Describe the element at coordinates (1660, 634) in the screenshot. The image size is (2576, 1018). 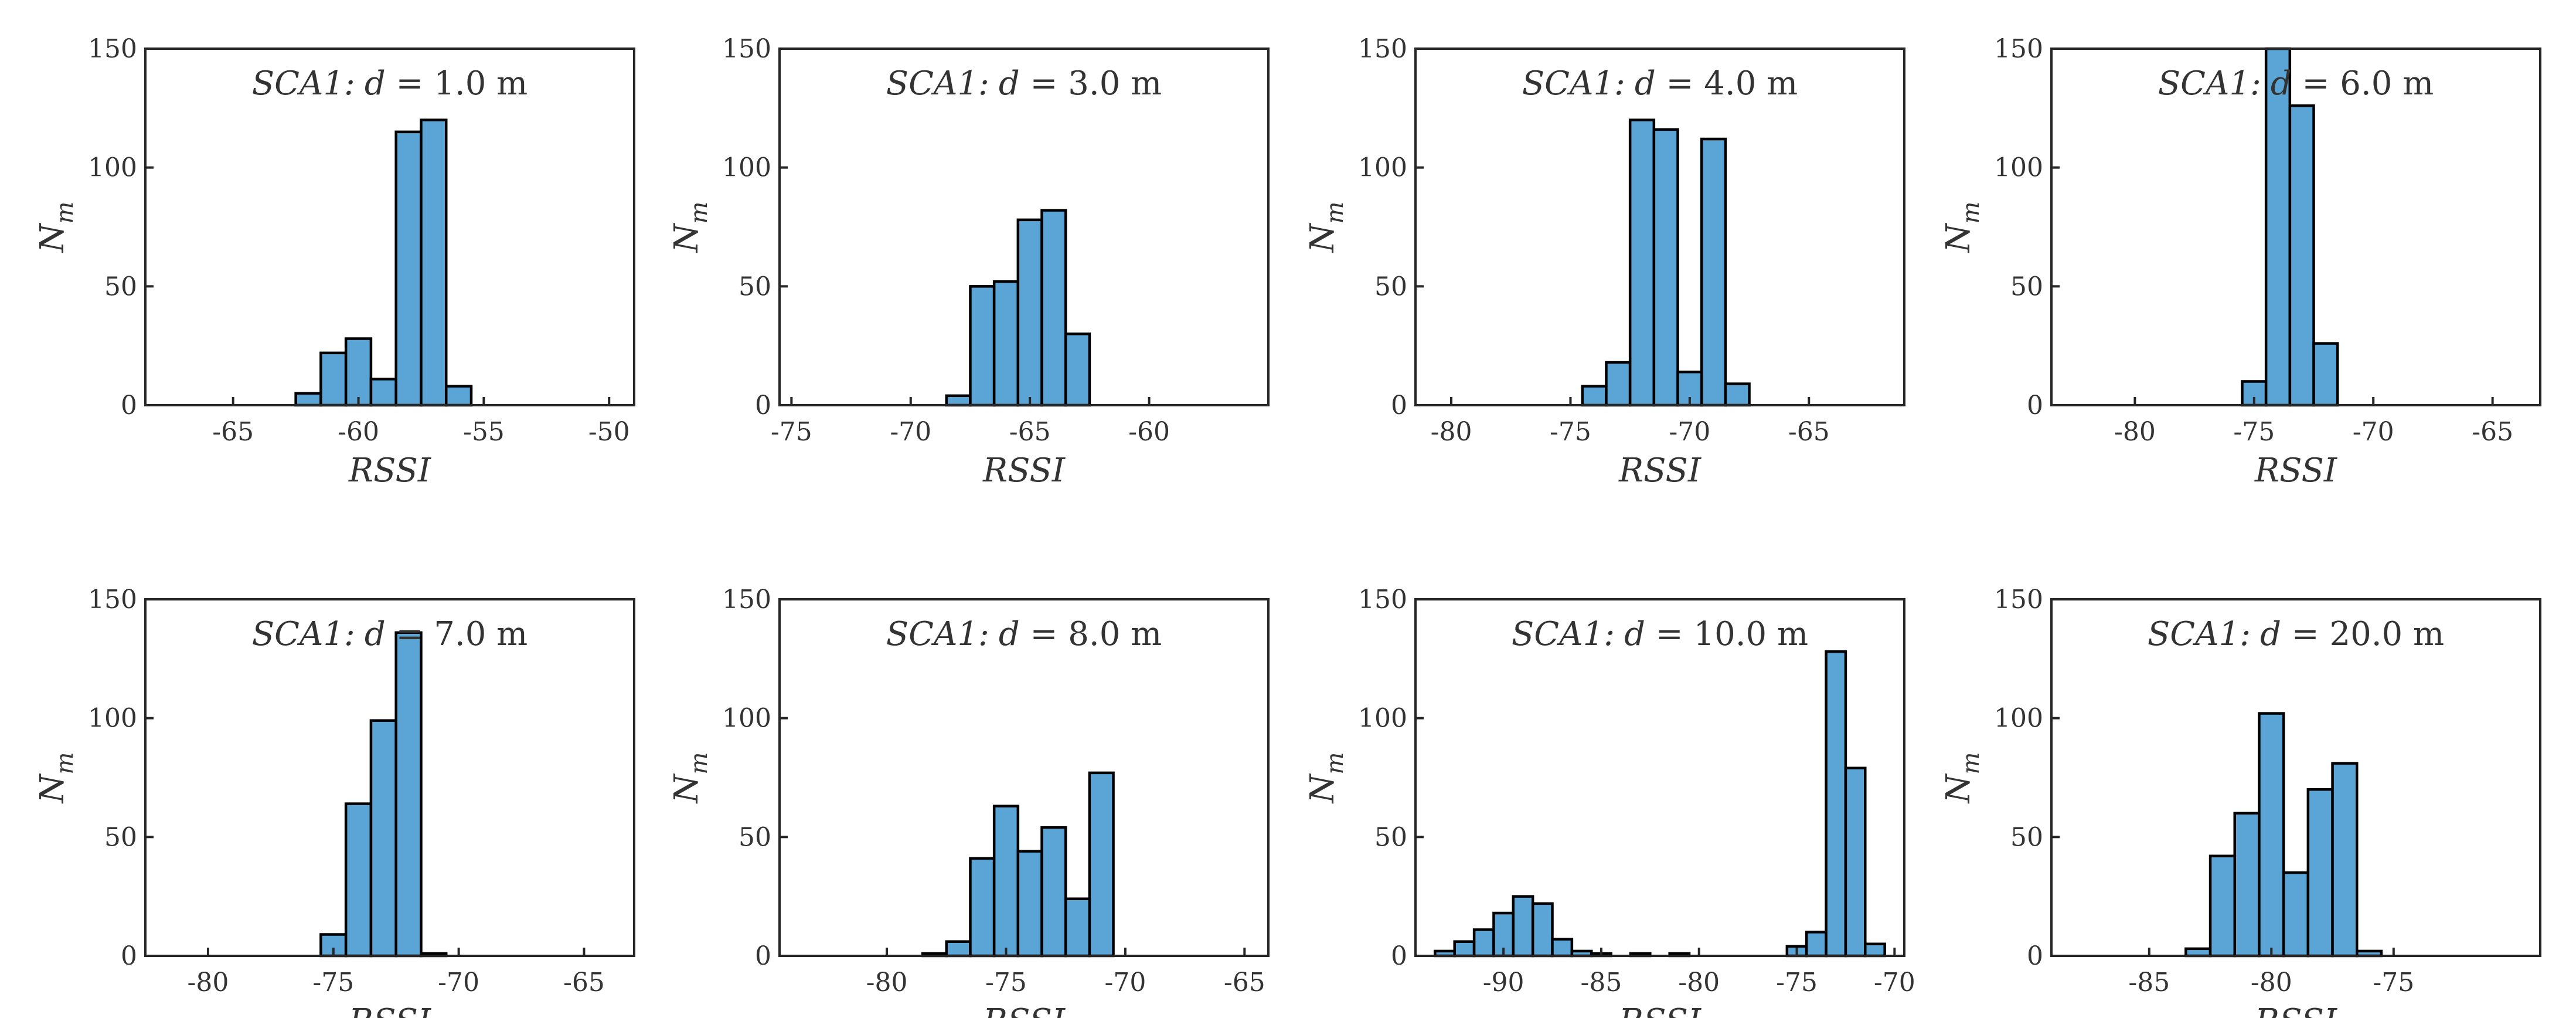
I see `chart-title: SCA1: d = 10.0 m` at that location.